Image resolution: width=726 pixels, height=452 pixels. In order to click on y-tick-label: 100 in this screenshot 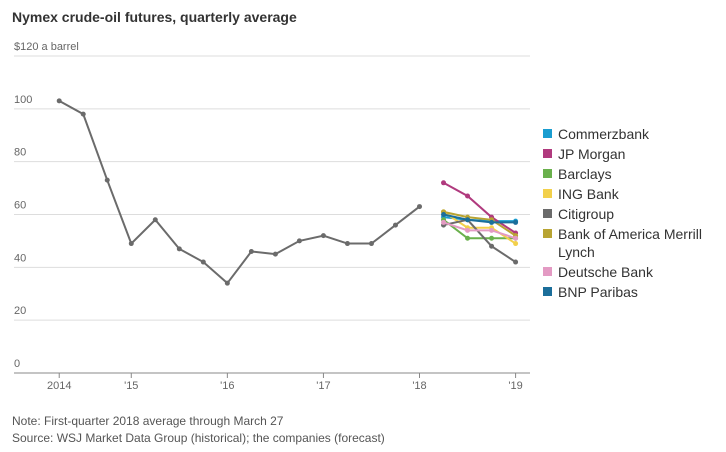, I will do `click(23, 100)`.